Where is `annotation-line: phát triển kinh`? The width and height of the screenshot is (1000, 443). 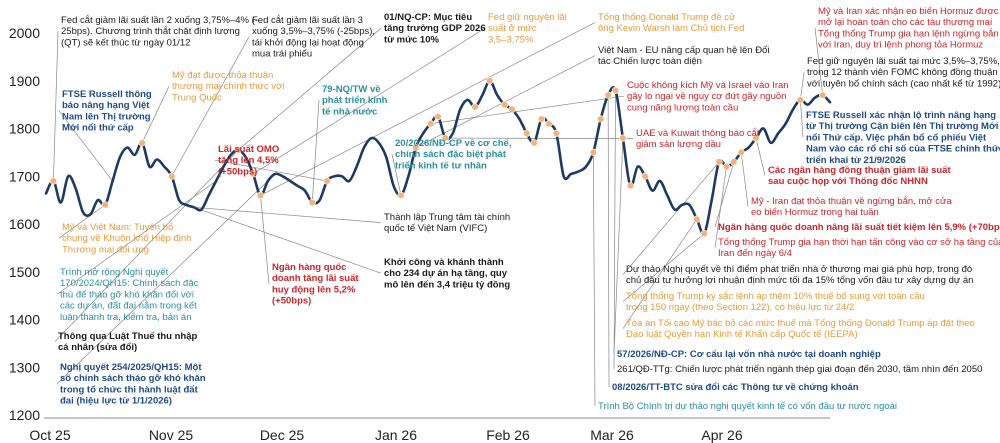 annotation-line: phát triển kinh is located at coordinates (355, 100).